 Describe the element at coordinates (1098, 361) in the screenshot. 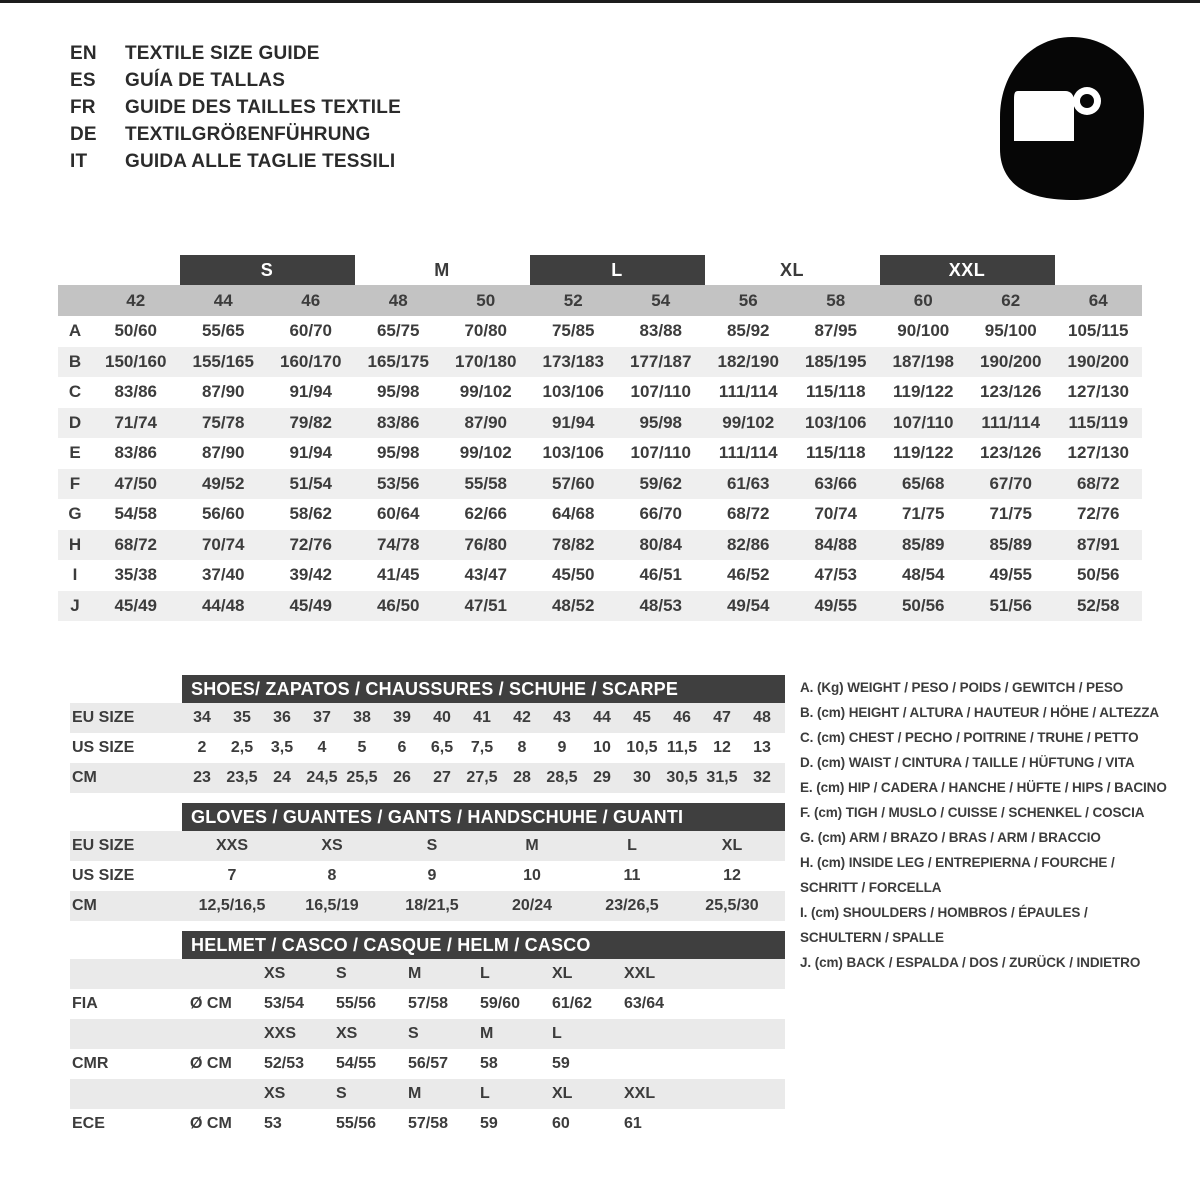

I see `table-cell: 190/200` at that location.